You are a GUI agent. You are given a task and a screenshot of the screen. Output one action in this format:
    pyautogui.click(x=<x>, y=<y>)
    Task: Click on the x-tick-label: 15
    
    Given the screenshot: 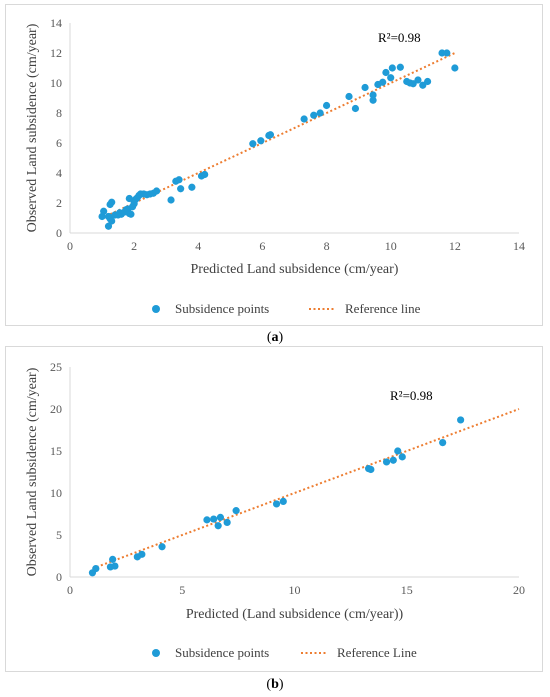 What is the action you would take?
    pyautogui.click(x=407, y=590)
    